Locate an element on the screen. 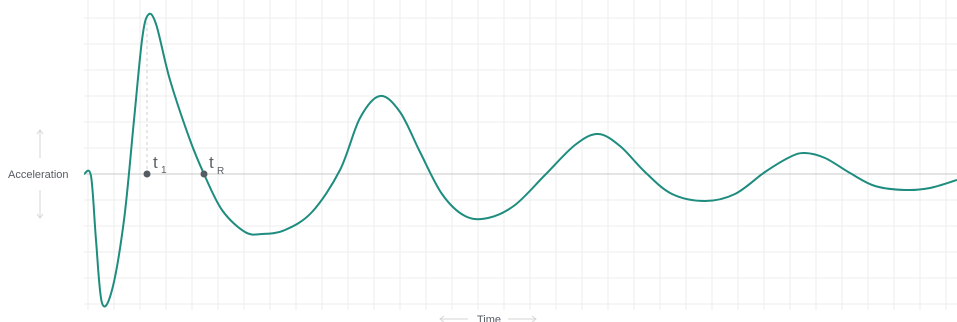 This screenshot has height=322, width=957. tR-marker-label: t is located at coordinates (211, 162).